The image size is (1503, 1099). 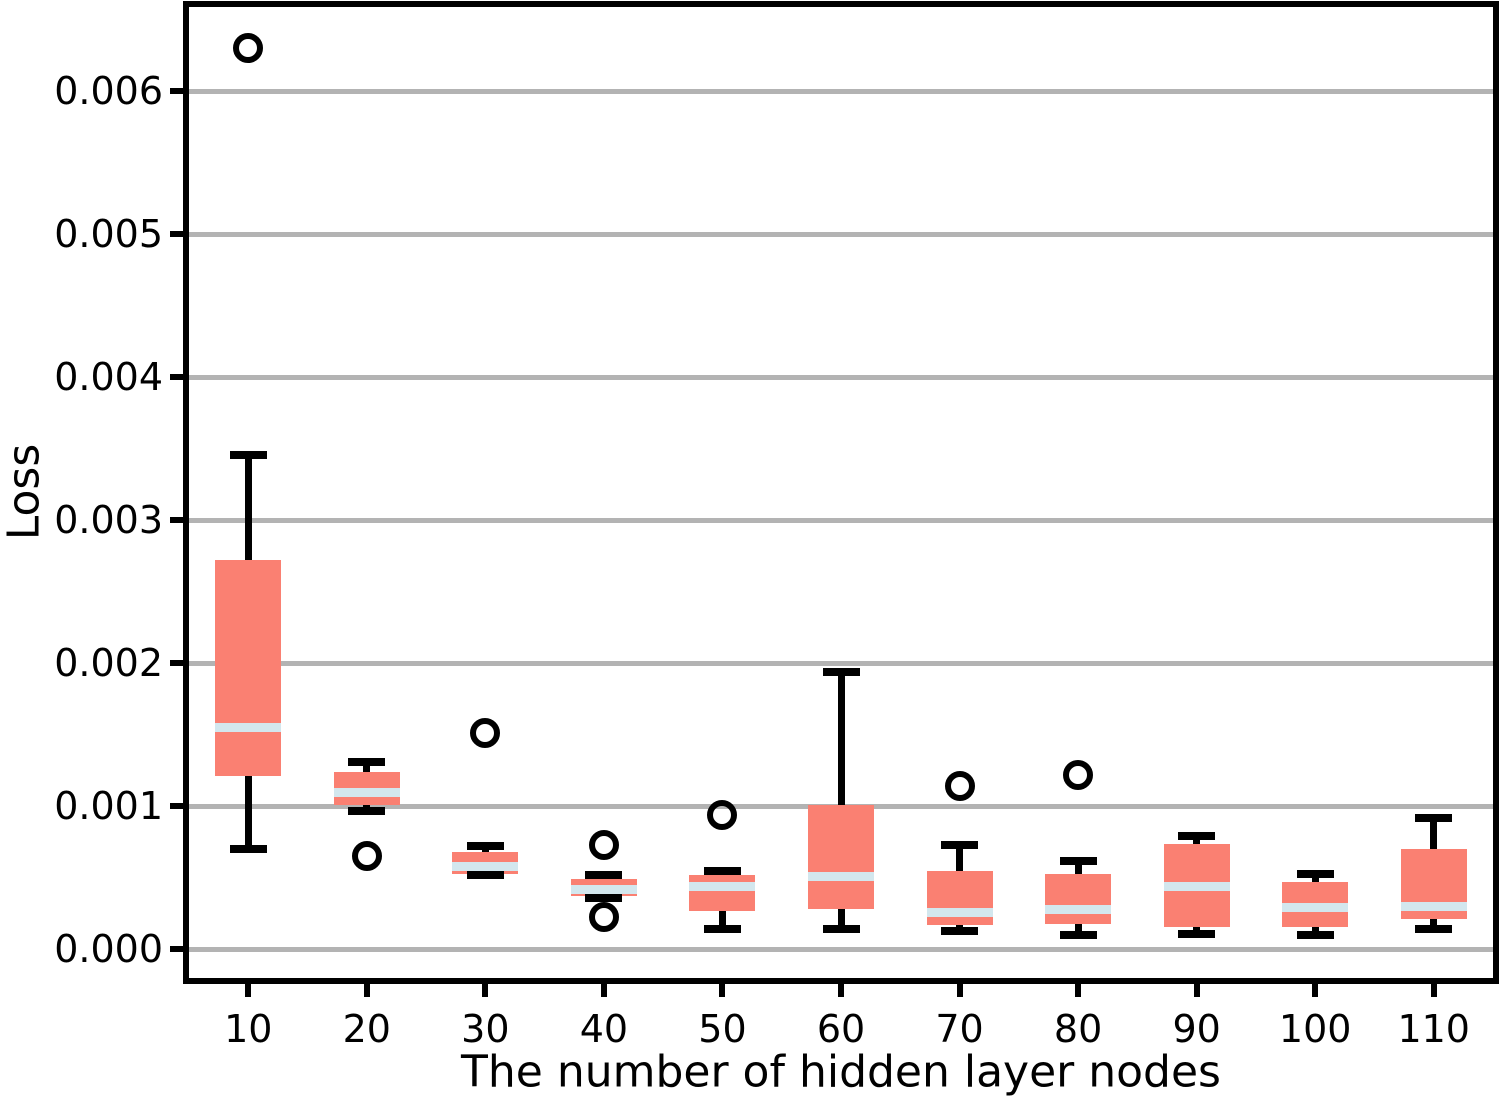 What do you see at coordinates (108, 949) in the screenshot?
I see `y-tick-label: 0.000` at bounding box center [108, 949].